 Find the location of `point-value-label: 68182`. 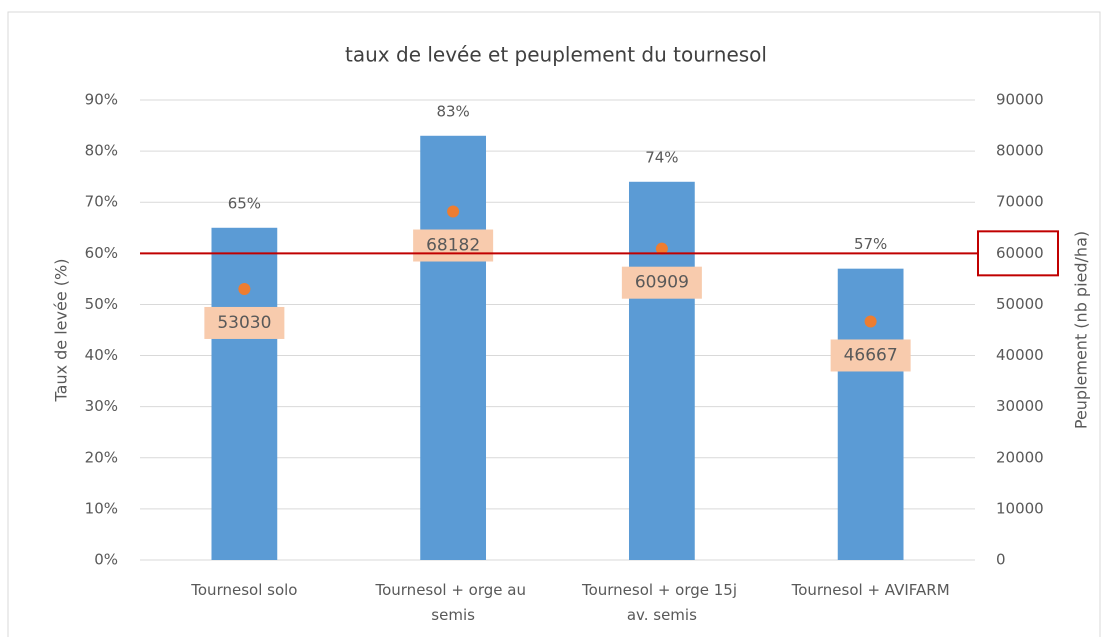

point-value-label: 68182 is located at coordinates (453, 246).